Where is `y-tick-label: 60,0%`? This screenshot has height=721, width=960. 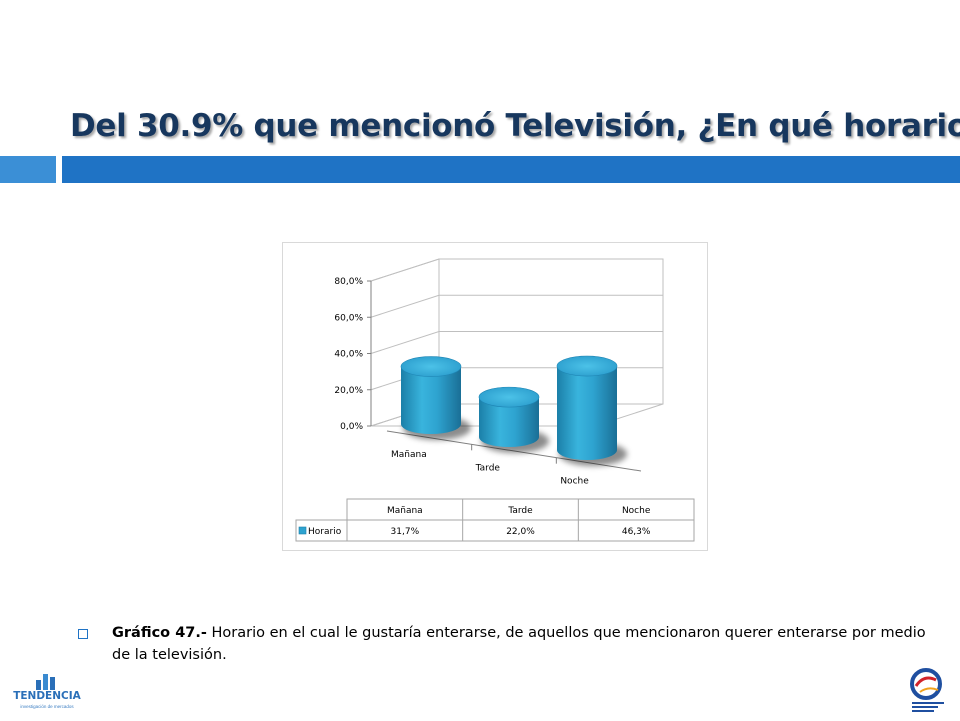
y-tick-label: 60,0% is located at coordinates (348, 318).